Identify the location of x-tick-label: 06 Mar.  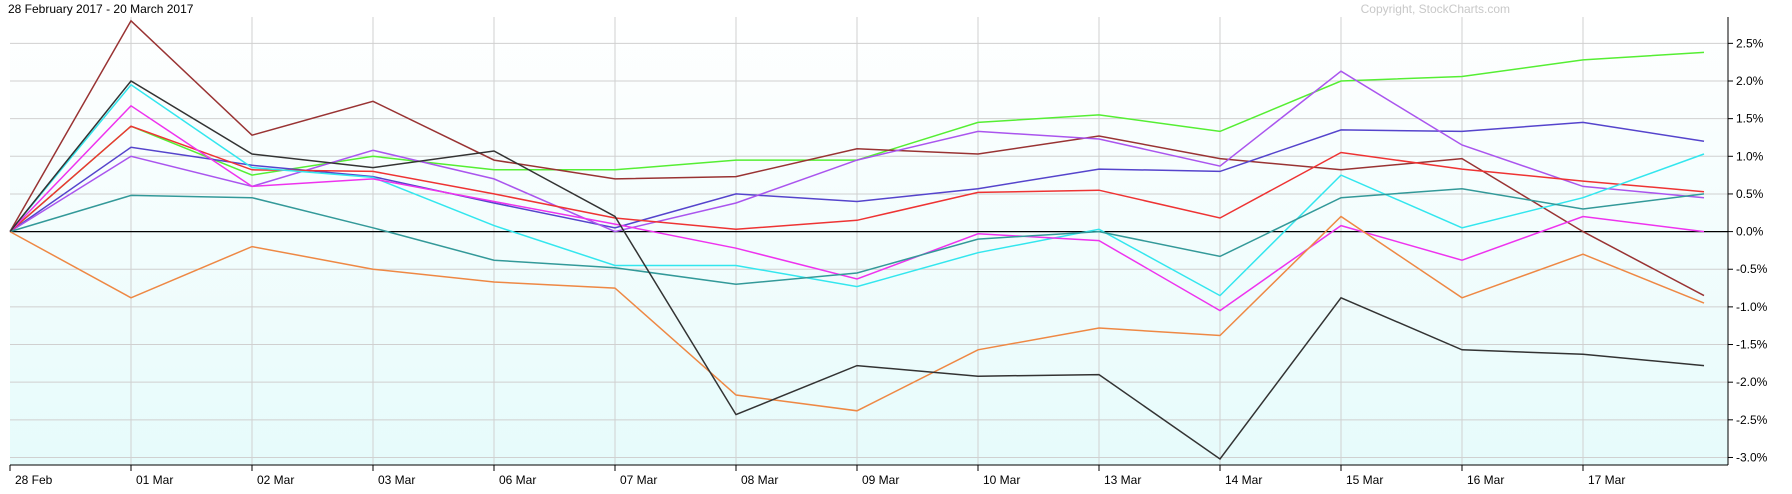
(517, 480).